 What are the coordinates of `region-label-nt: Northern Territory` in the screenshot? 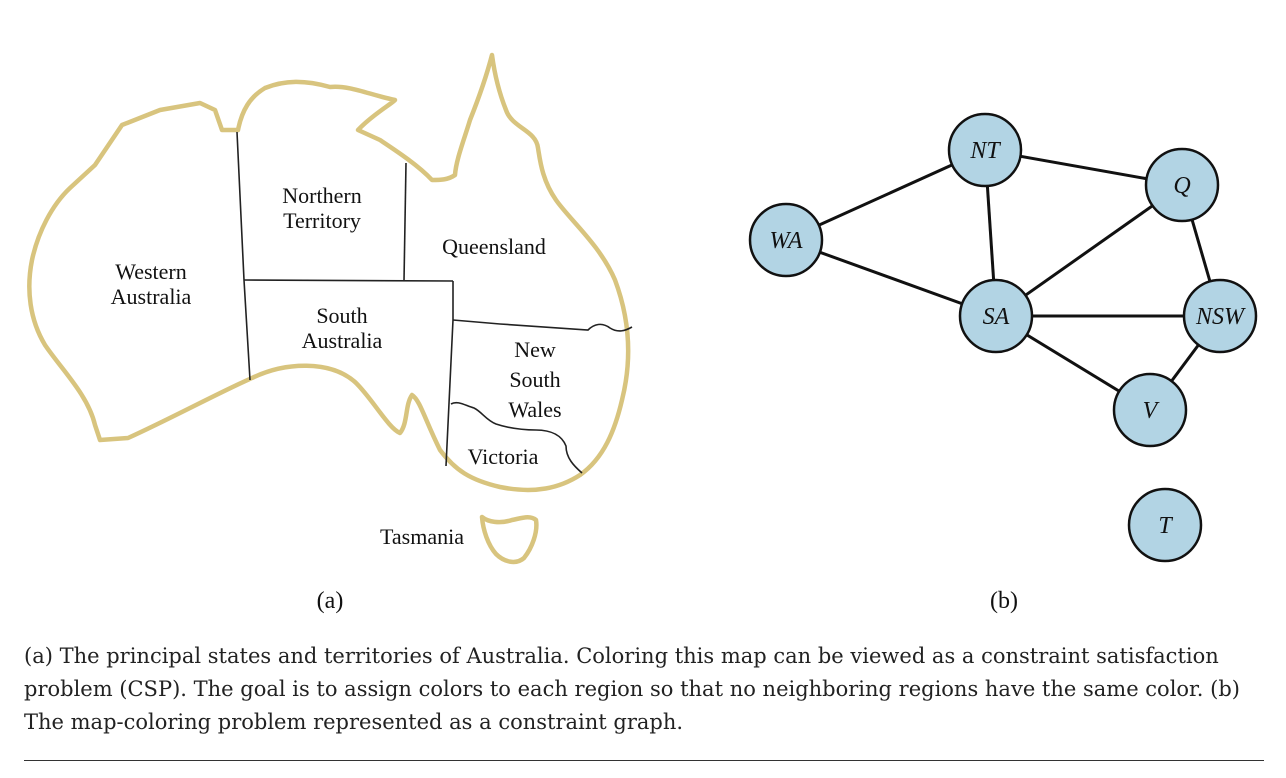 It's located at (321, 208).